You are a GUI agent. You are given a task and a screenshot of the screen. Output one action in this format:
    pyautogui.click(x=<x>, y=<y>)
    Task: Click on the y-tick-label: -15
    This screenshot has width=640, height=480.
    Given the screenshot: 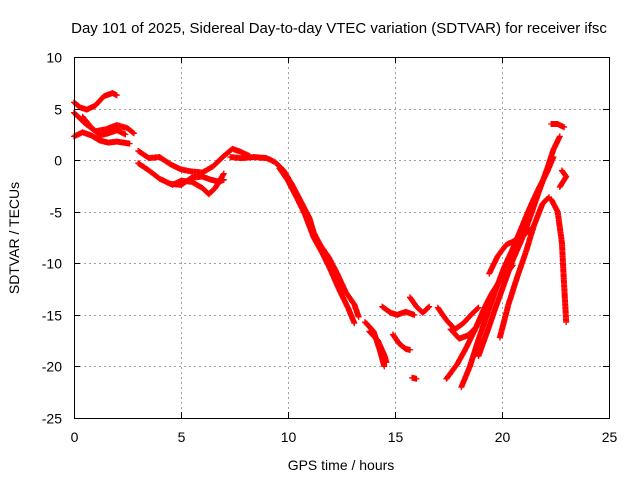 What is the action you would take?
    pyautogui.click(x=52, y=316)
    